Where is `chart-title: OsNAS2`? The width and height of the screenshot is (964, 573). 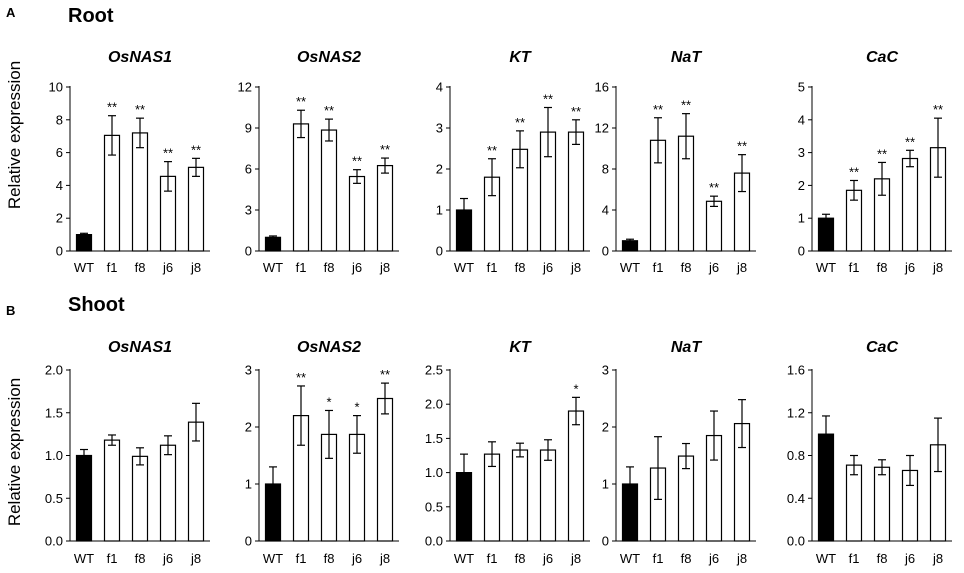 chart-title: OsNAS2 is located at coordinates (329, 57).